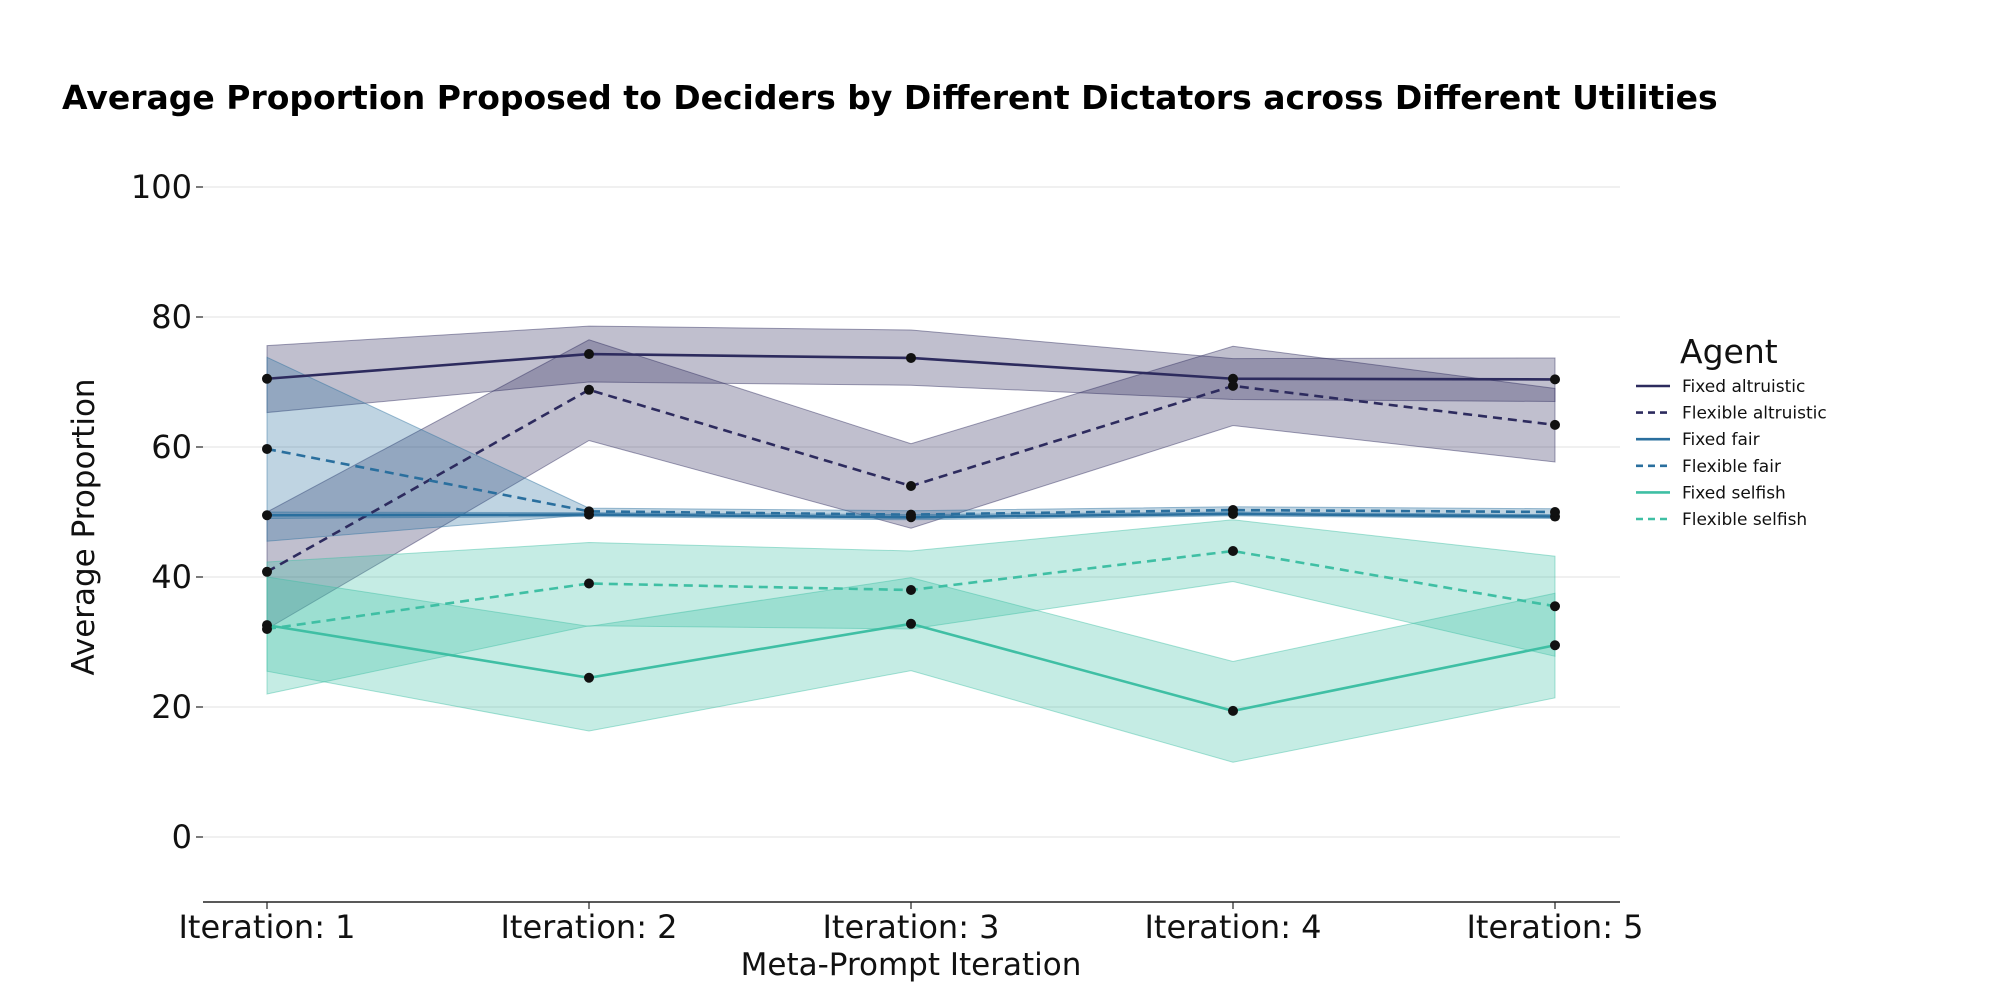 The height and width of the screenshot is (1000, 2000). I want to click on legend-label: Flexible fair, so click(1731, 467).